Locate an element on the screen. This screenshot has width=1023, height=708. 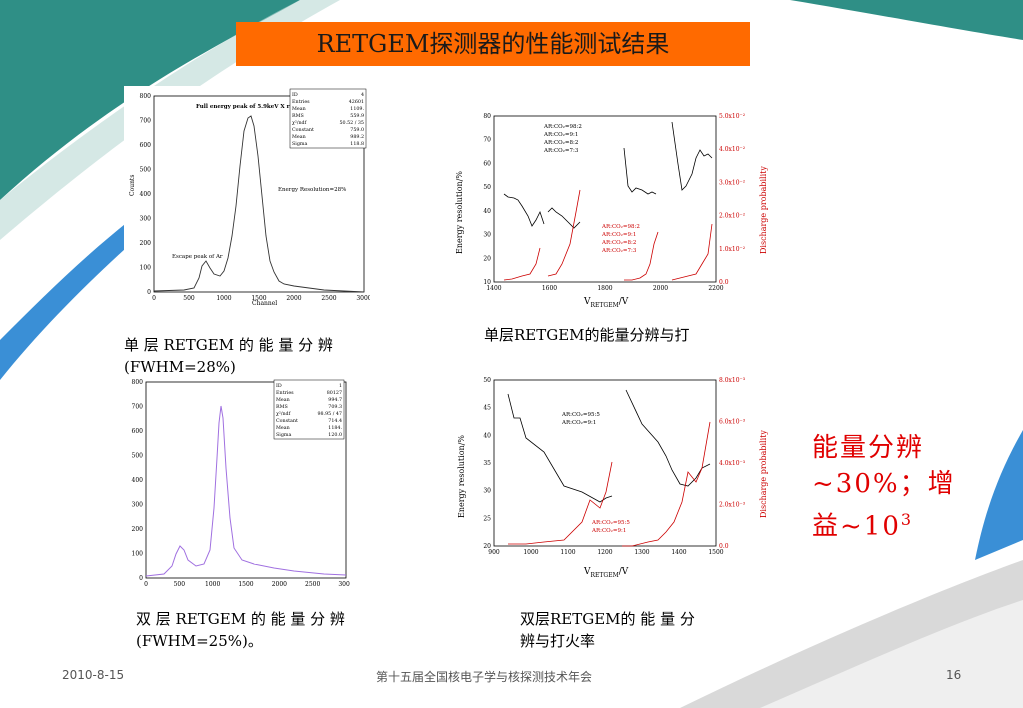
stats-value: 50.52 / 35 is located at coordinates (351, 123).